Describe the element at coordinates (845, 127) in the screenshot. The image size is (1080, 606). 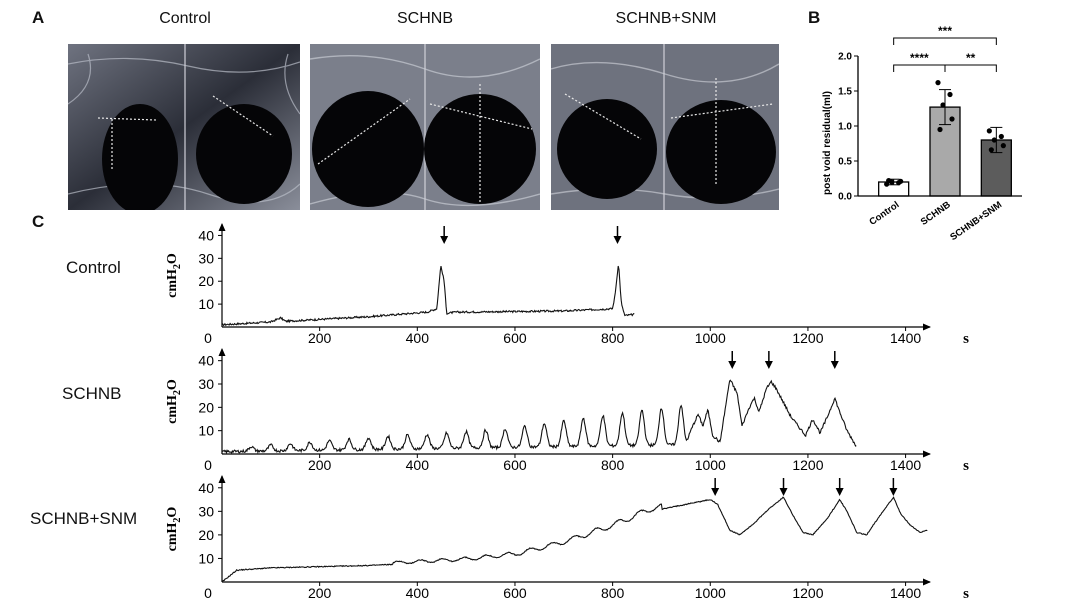
I see `bar-chart-ytick-label: 1.0` at that location.